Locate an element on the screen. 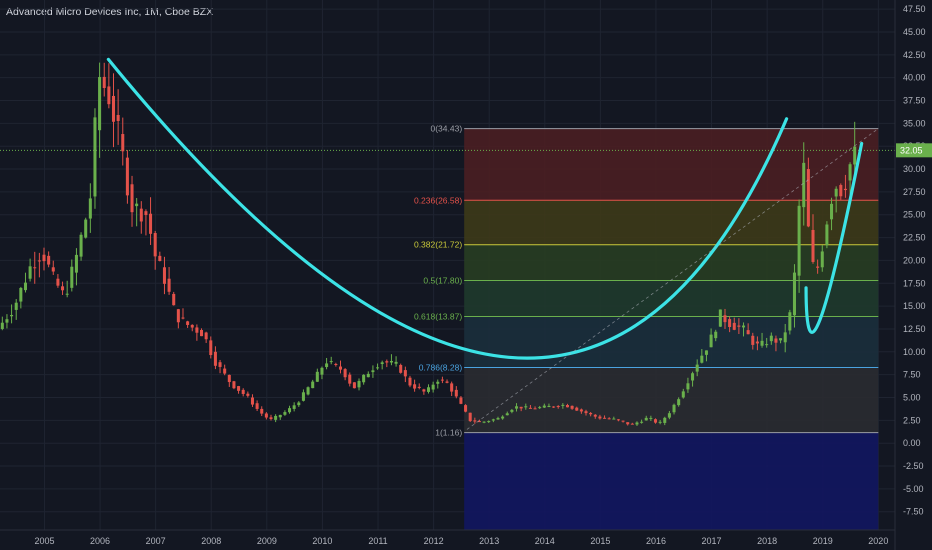  fib-level-label: 1(1.16) is located at coordinates (448, 433).